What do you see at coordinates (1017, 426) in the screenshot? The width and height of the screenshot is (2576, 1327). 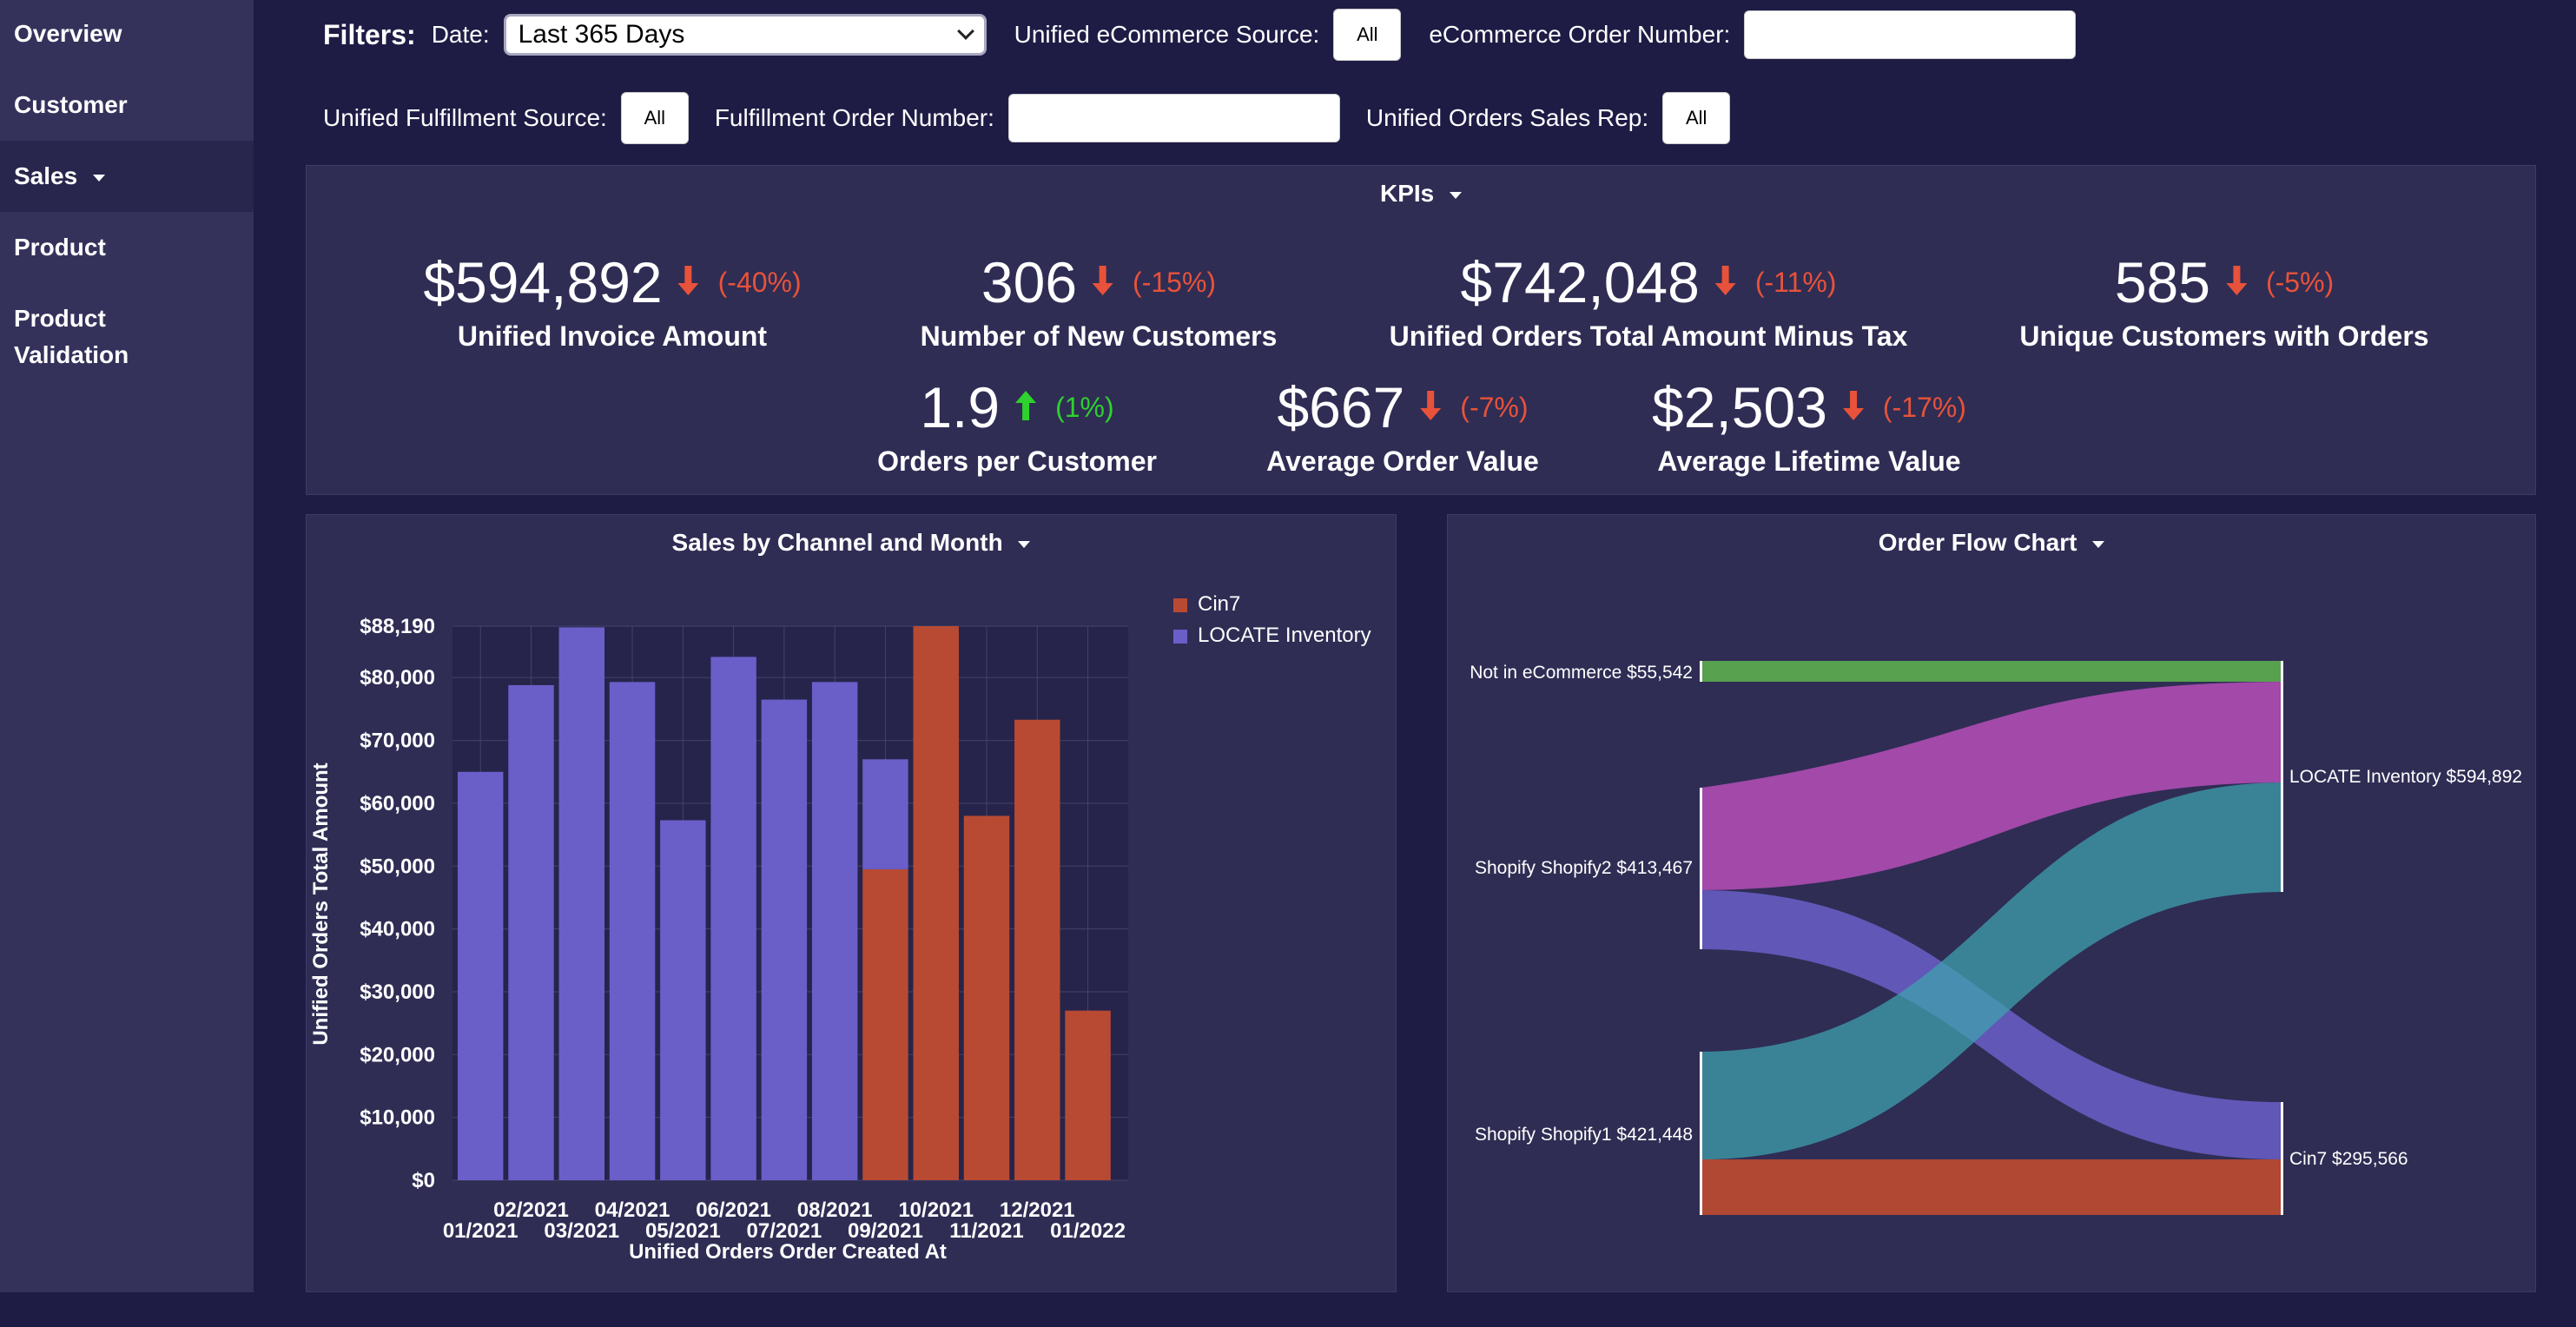 I see `kpi-orders-per-customer: 1.9 (1%) Orders per Customer` at bounding box center [1017, 426].